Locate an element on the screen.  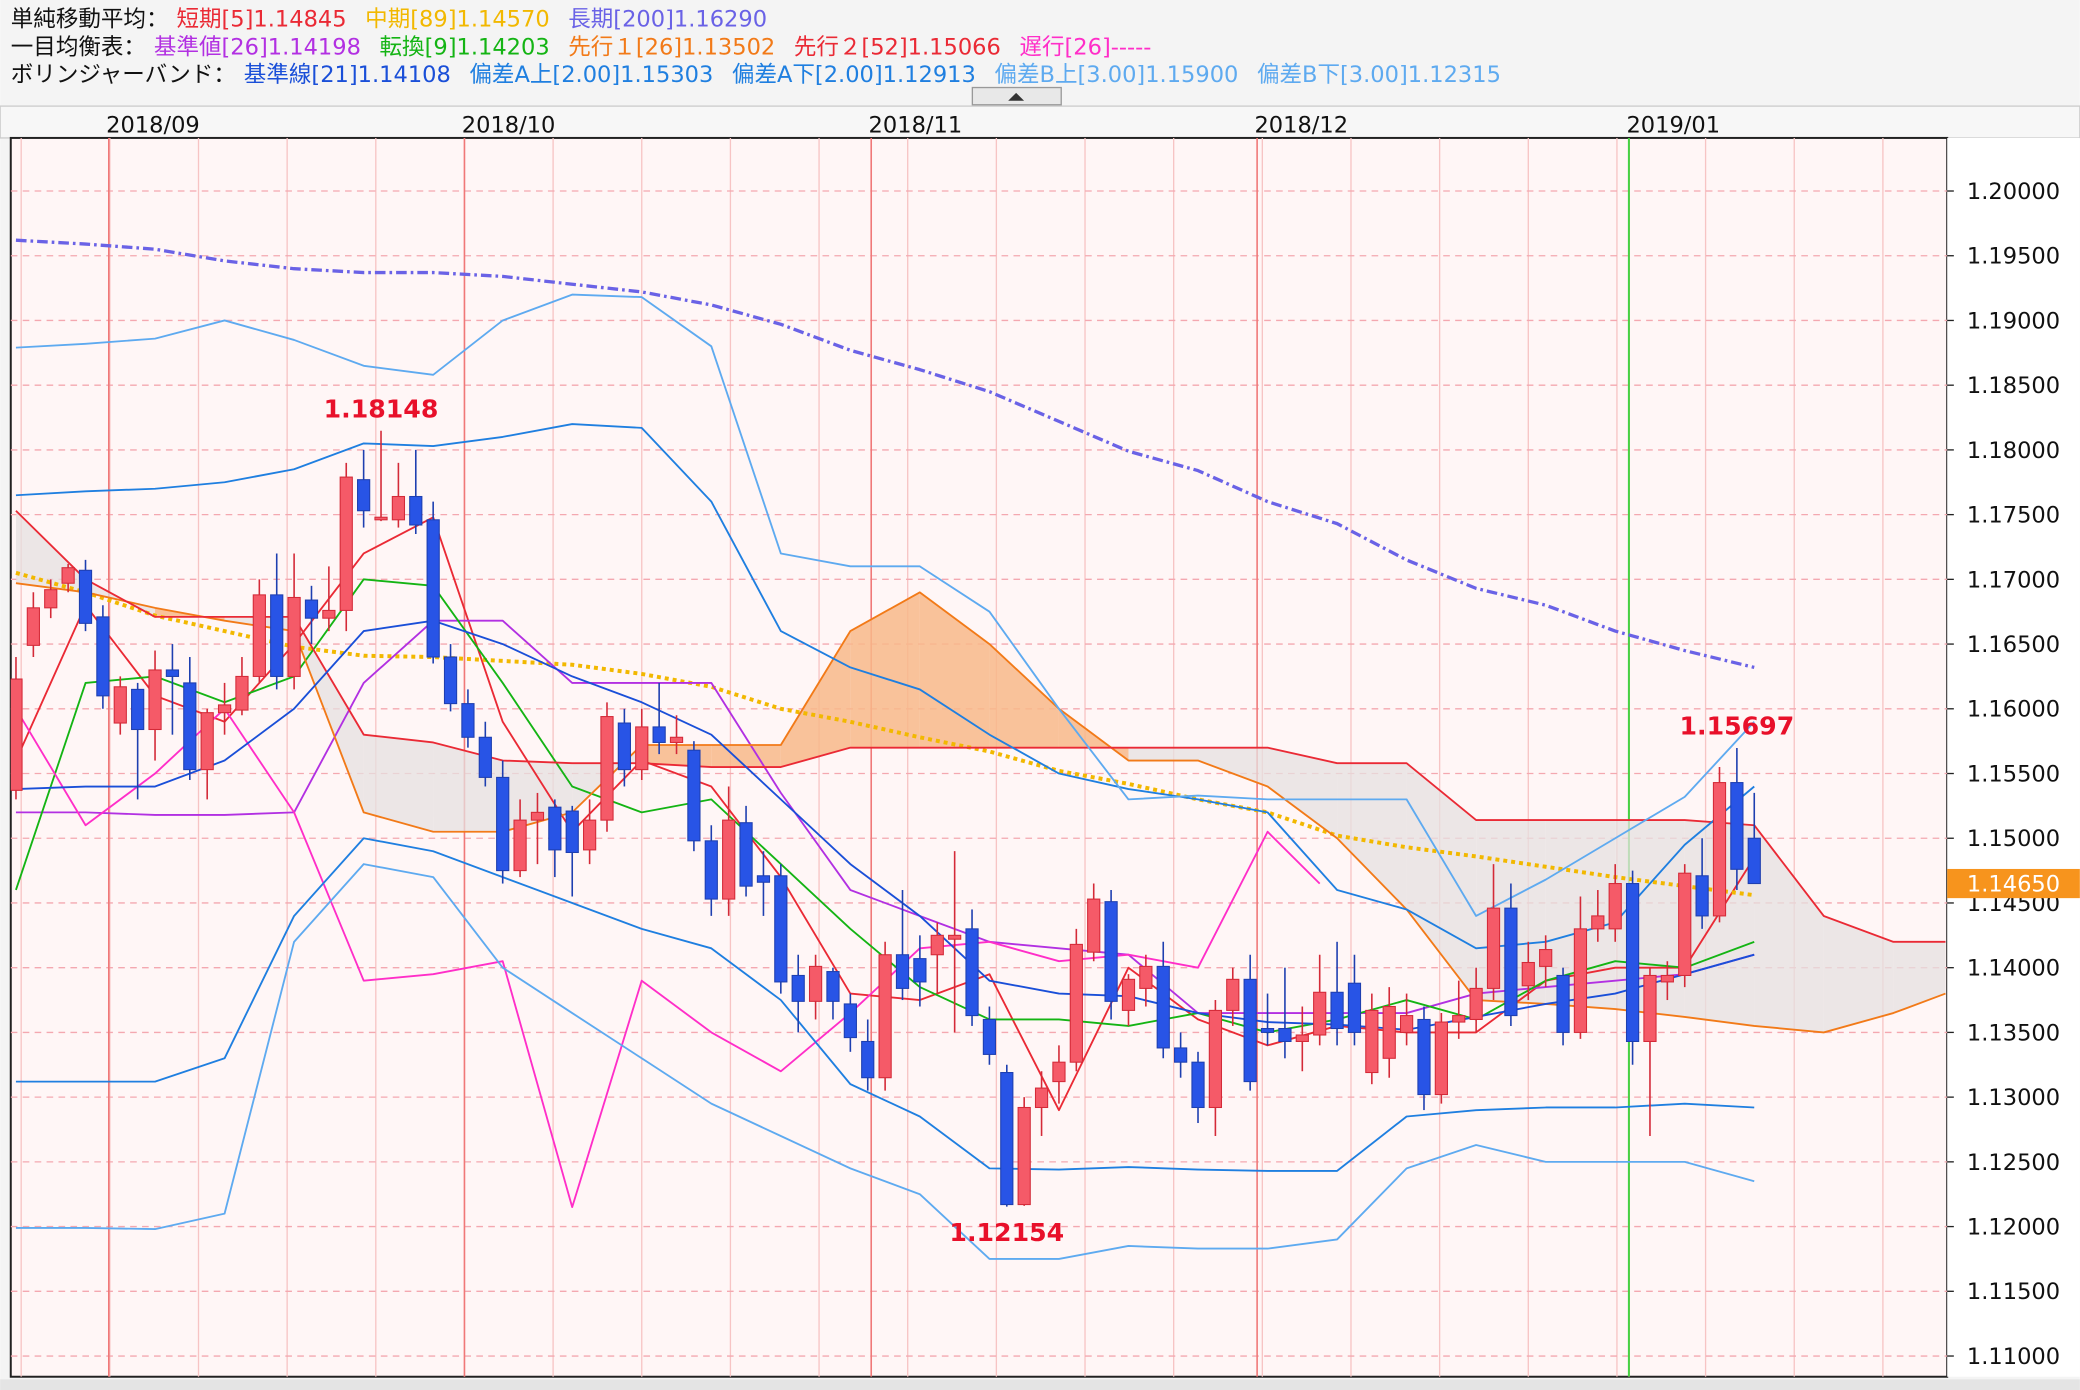
price-axis is located at coordinates (2013, 757).